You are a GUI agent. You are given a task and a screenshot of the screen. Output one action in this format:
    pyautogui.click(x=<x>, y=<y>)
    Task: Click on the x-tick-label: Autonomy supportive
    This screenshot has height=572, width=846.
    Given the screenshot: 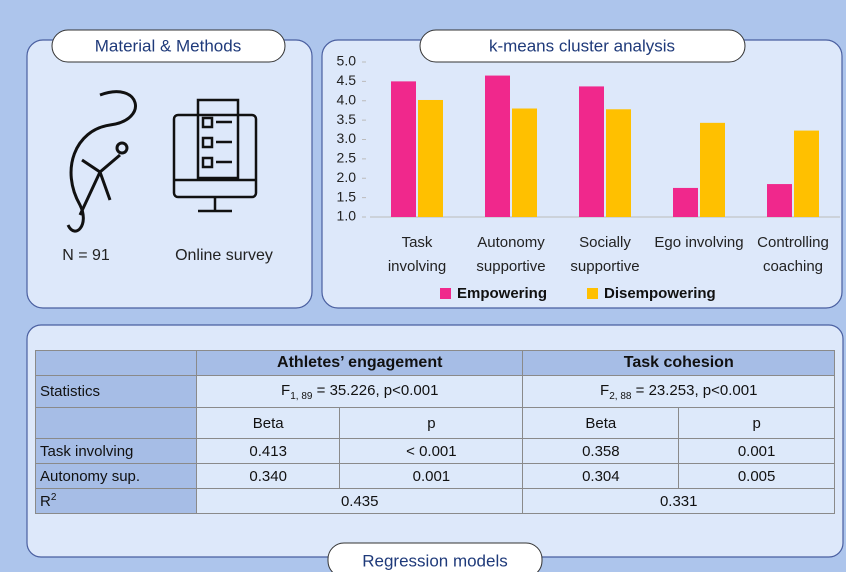 What is the action you would take?
    pyautogui.click(x=511, y=254)
    